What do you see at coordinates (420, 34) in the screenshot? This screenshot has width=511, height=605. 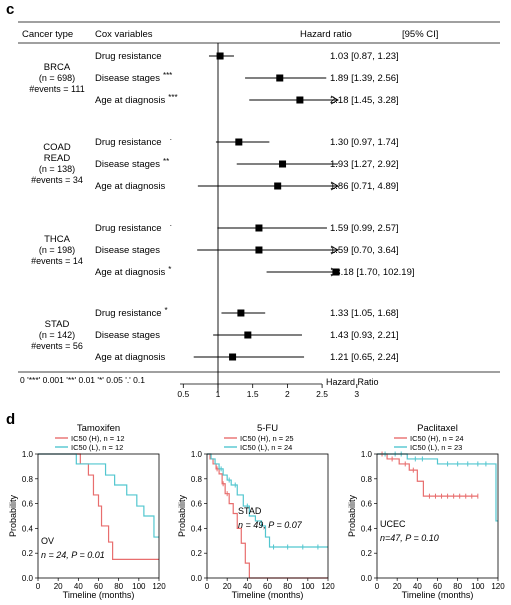 I see `header-ci: [95% CI]` at bounding box center [420, 34].